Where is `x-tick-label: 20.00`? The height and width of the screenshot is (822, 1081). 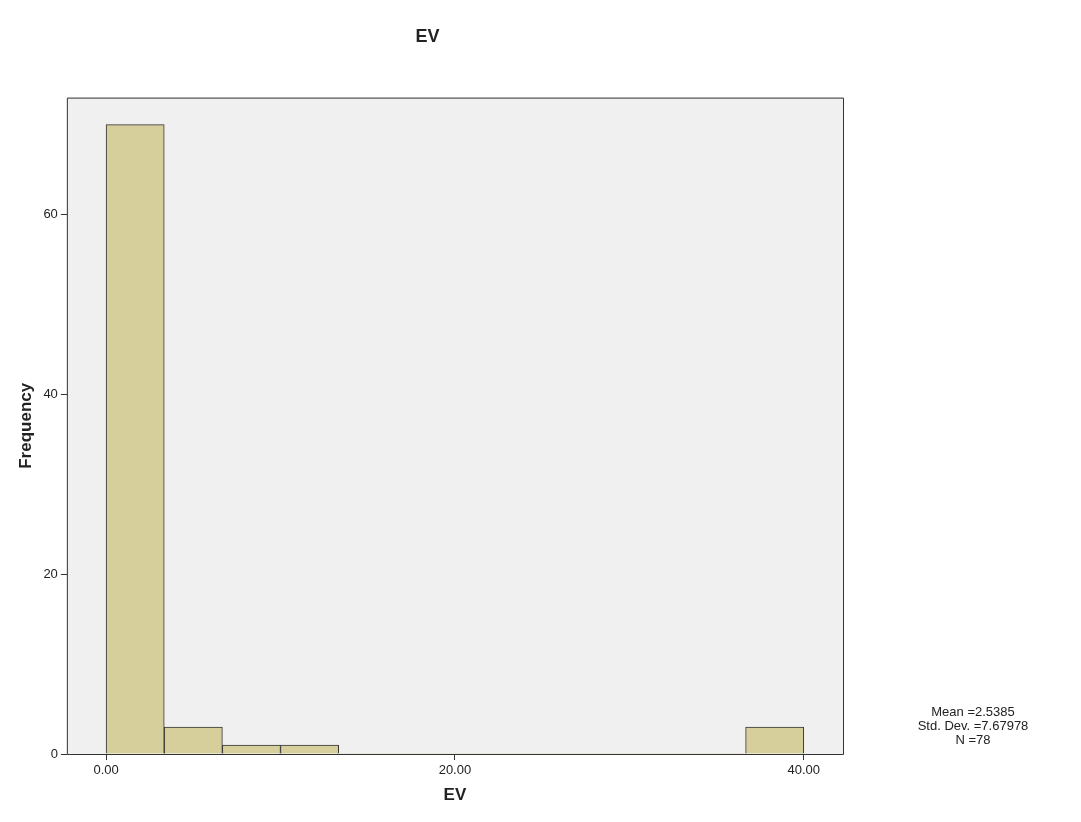 x-tick-label: 20.00 is located at coordinates (455, 770).